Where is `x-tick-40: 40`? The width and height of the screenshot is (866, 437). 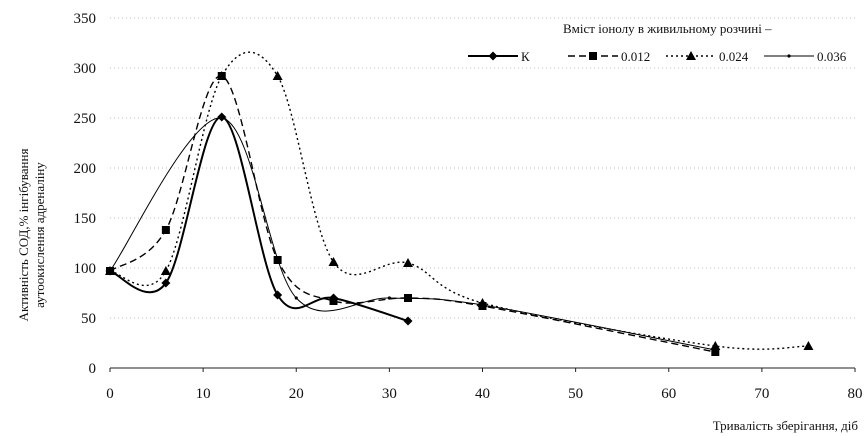
x-tick-40: 40 is located at coordinates (482, 394).